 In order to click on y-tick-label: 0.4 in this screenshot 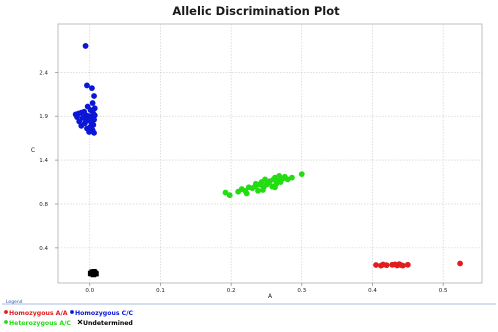, I will do `click(43, 249)`.